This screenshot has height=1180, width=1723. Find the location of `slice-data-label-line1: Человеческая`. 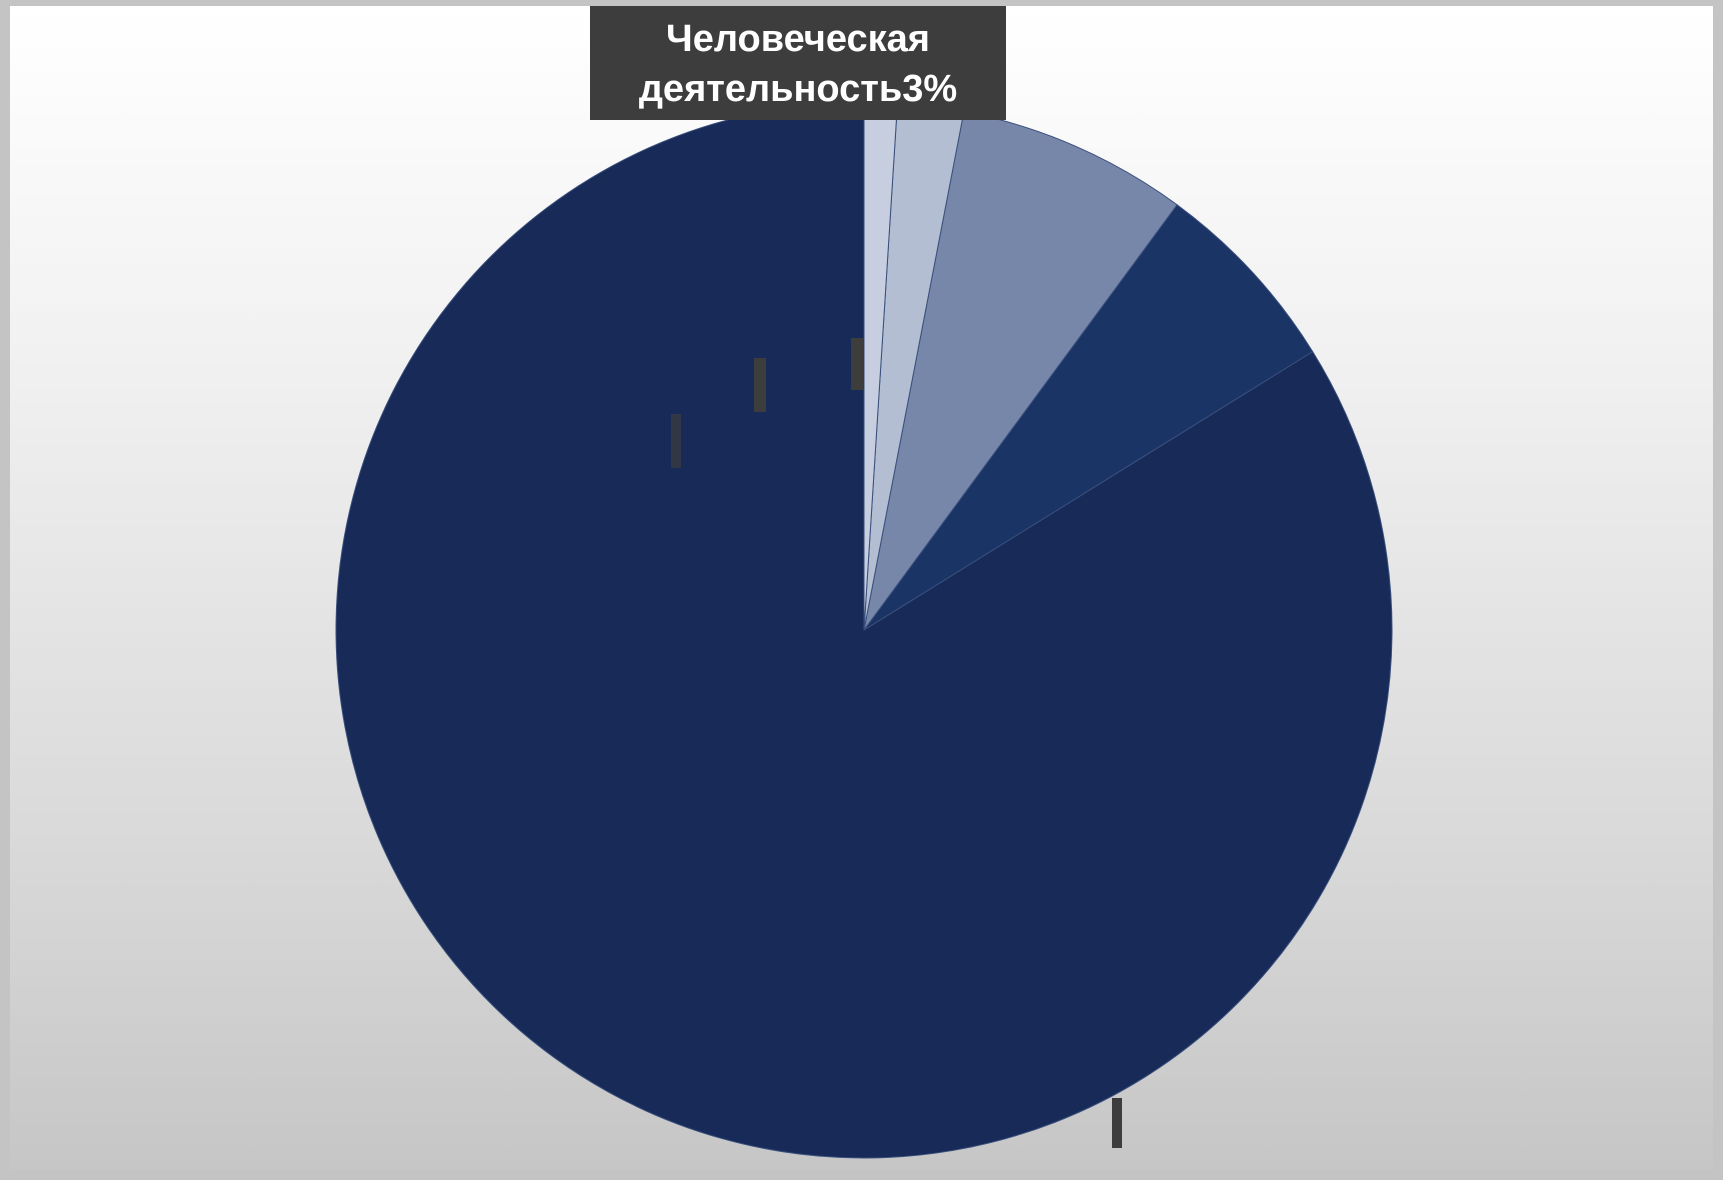

slice-data-label-line1: Человеческая is located at coordinates (798, 39).